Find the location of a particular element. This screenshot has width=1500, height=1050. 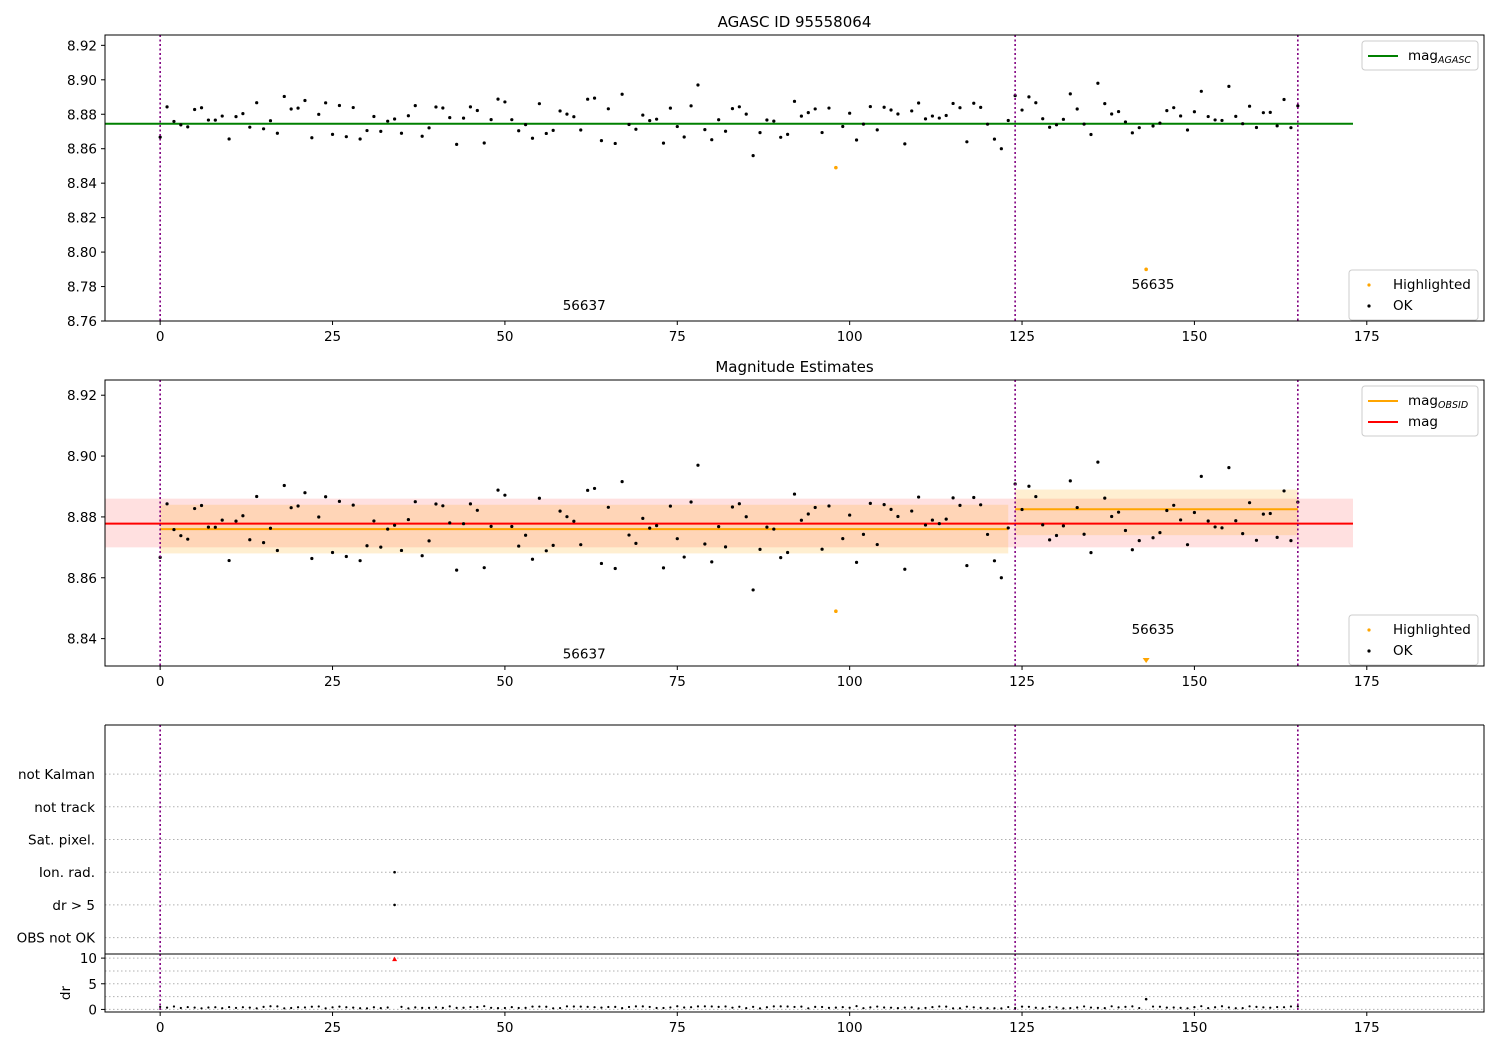

y-tick-label: 8.84 is located at coordinates (82, 184).